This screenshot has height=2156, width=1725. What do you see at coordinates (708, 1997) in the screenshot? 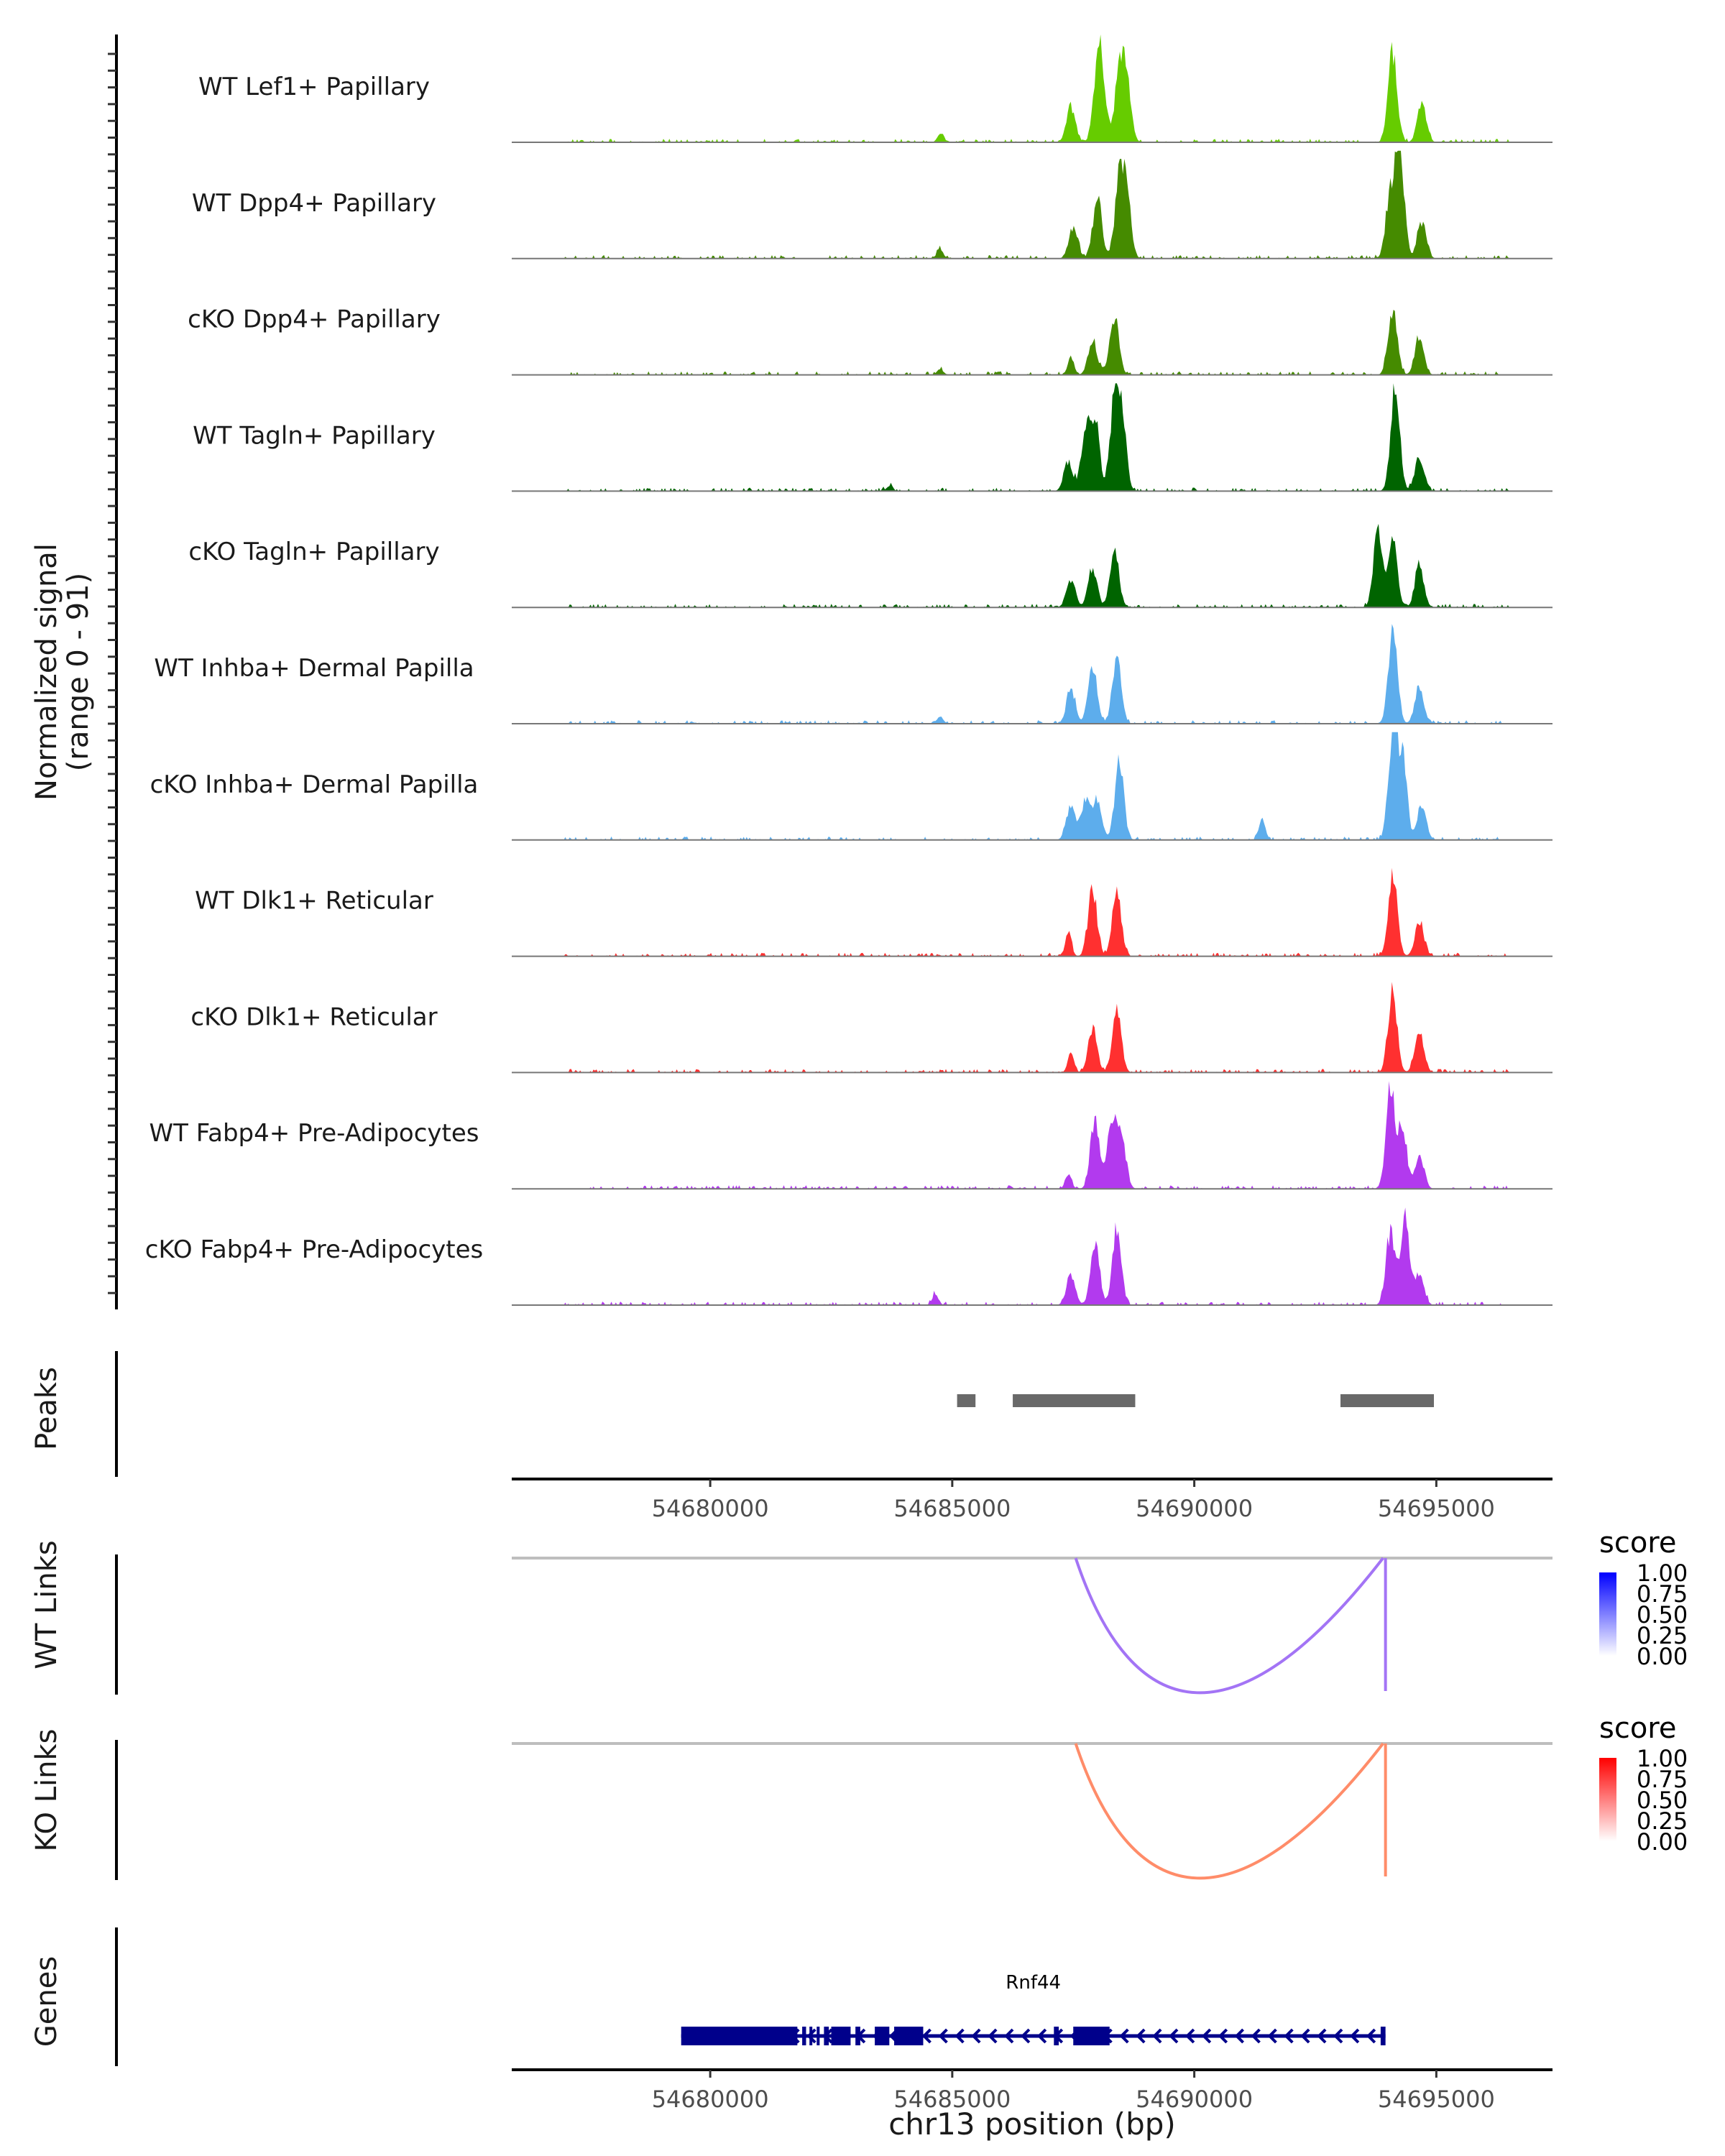
I see `genes-track: Genes Rnf44` at bounding box center [708, 1997].